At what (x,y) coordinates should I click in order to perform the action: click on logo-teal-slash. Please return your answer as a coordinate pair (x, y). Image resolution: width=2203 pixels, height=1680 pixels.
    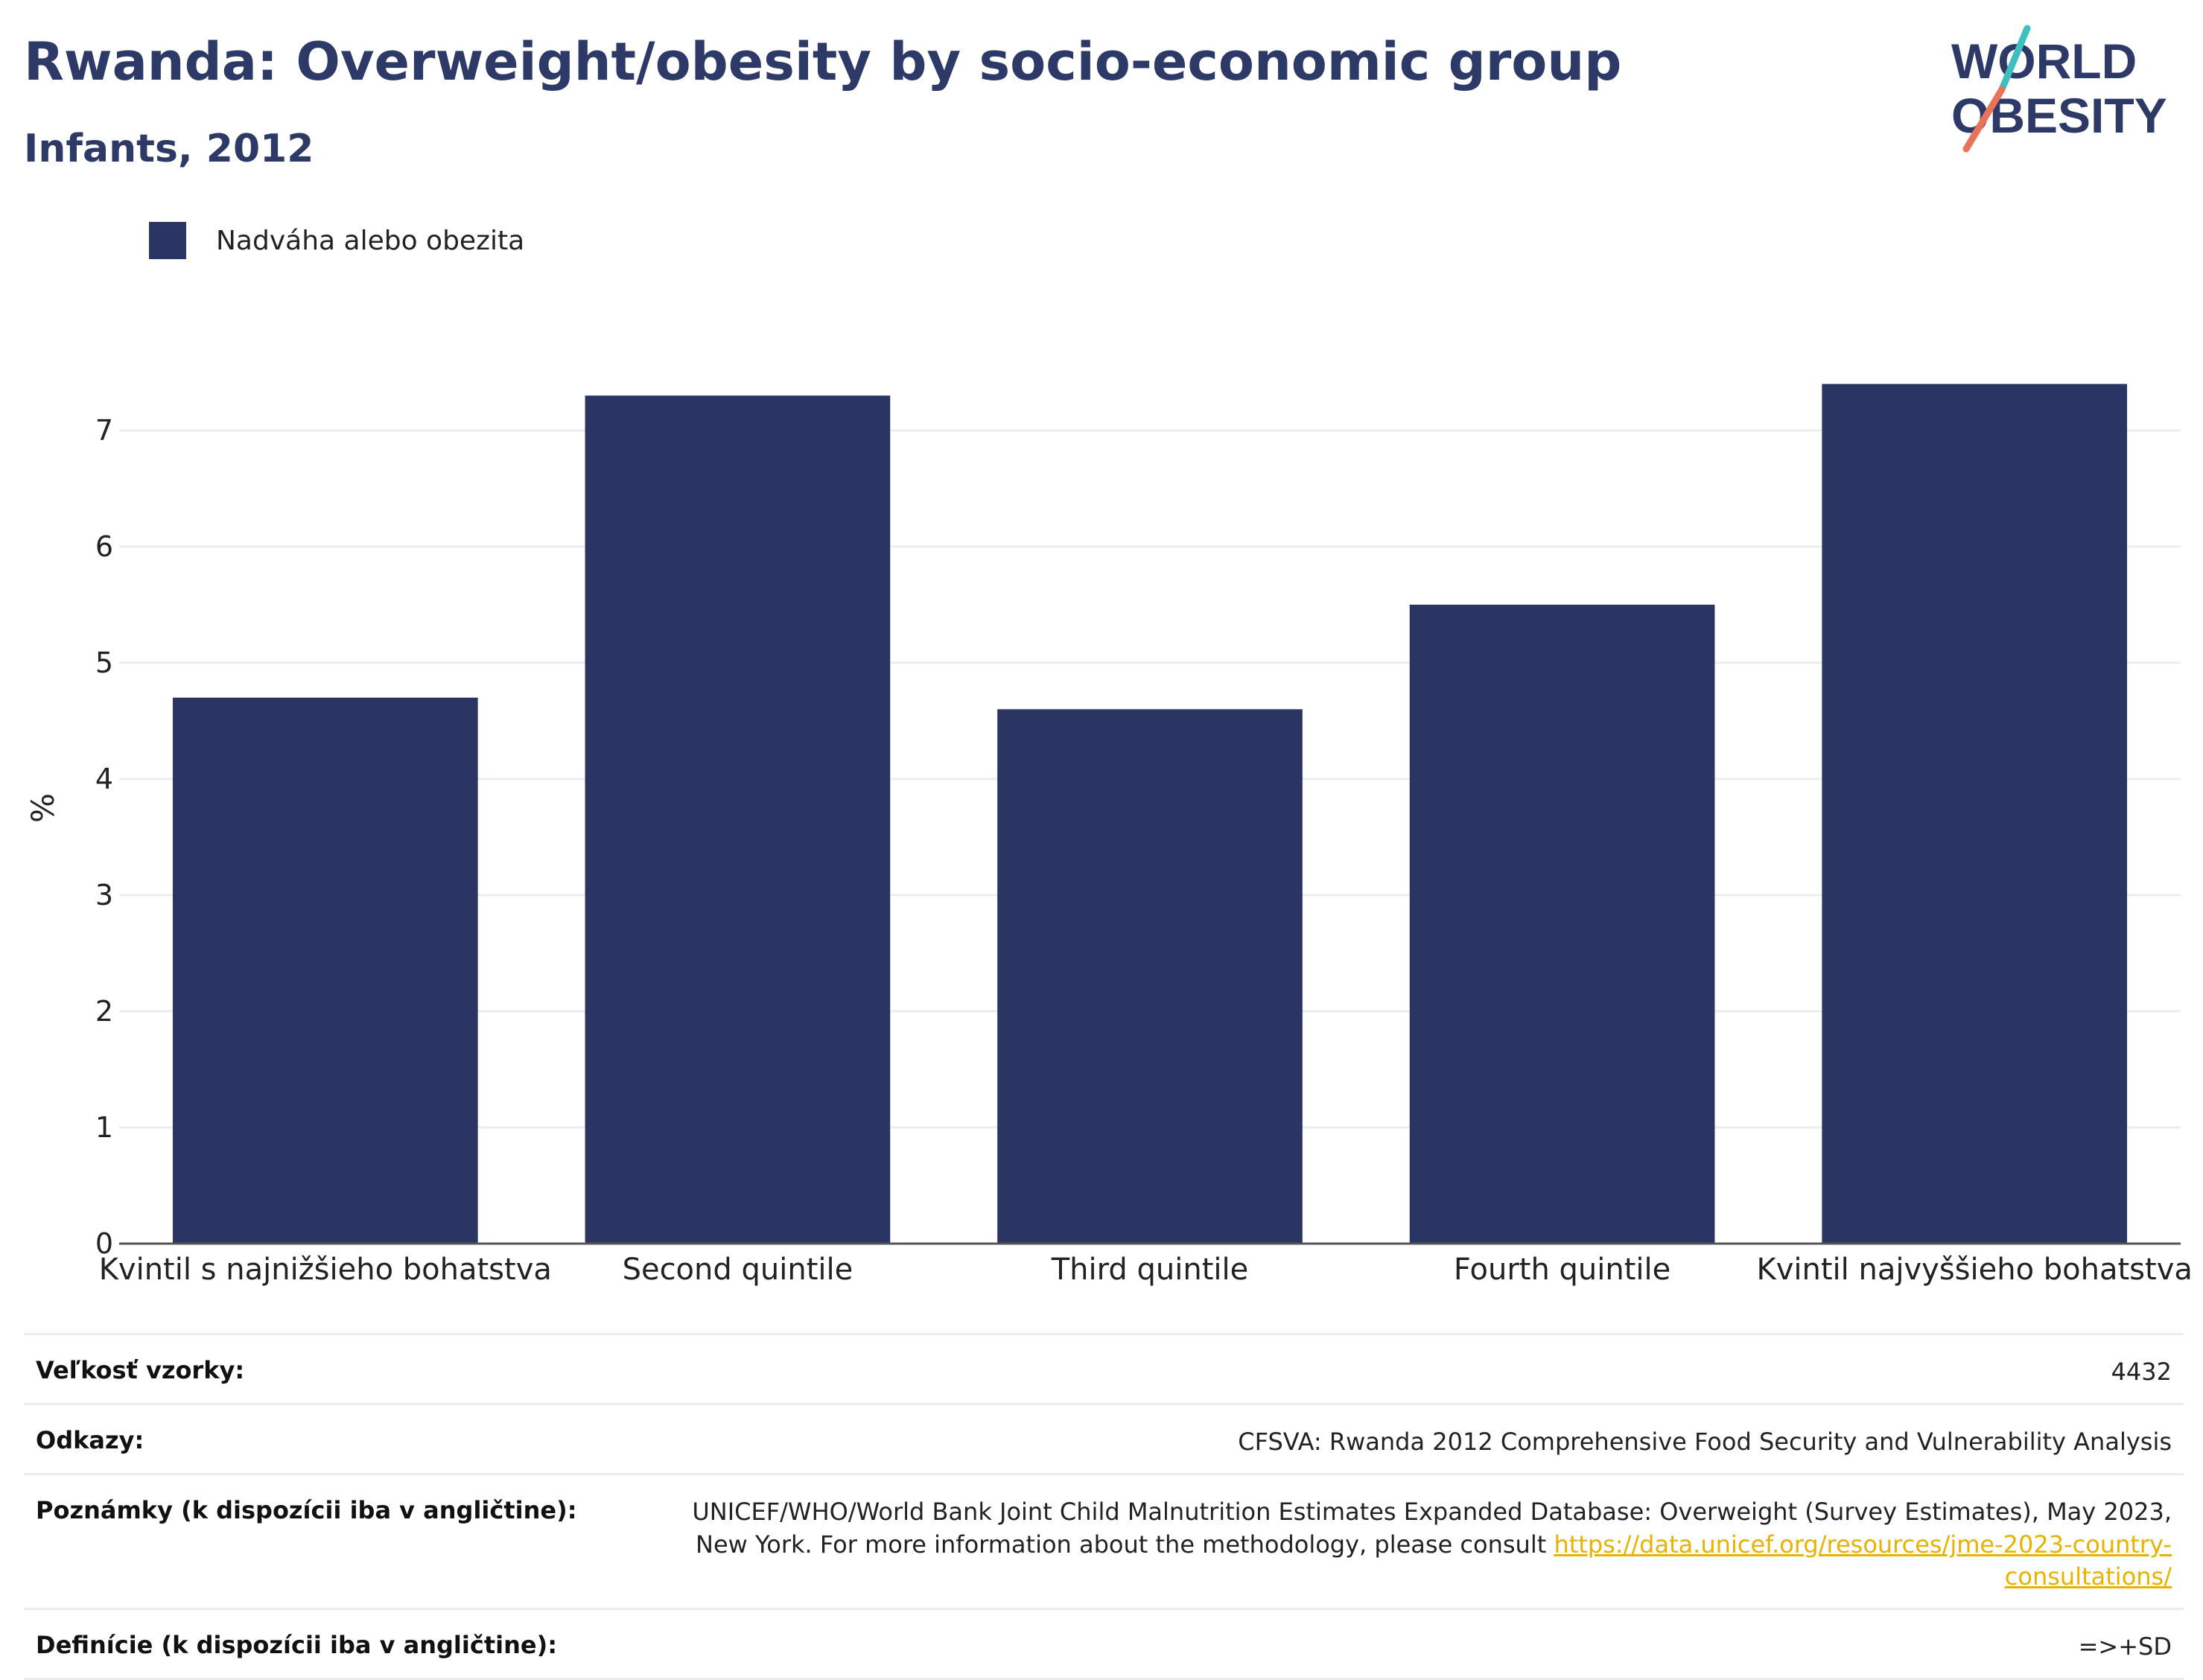
    Looking at the image, I should click on (2014, 59).